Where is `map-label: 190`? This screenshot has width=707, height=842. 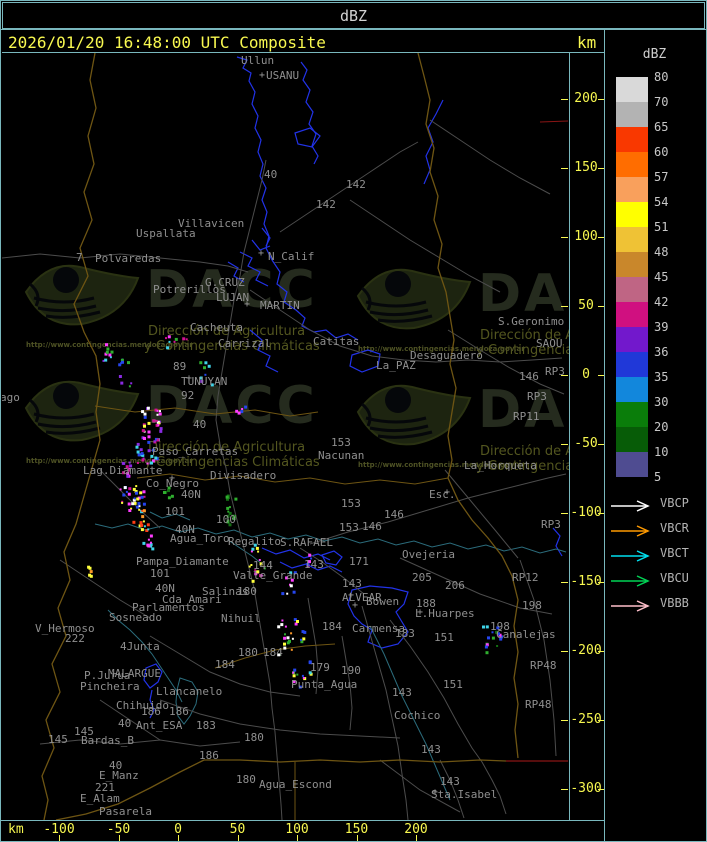
map-label: 190 is located at coordinates (351, 670).